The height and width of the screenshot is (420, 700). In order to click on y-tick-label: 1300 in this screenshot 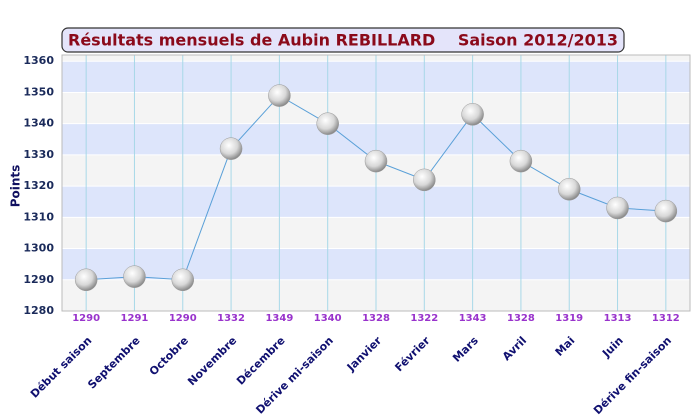, I will do `click(38, 248)`.